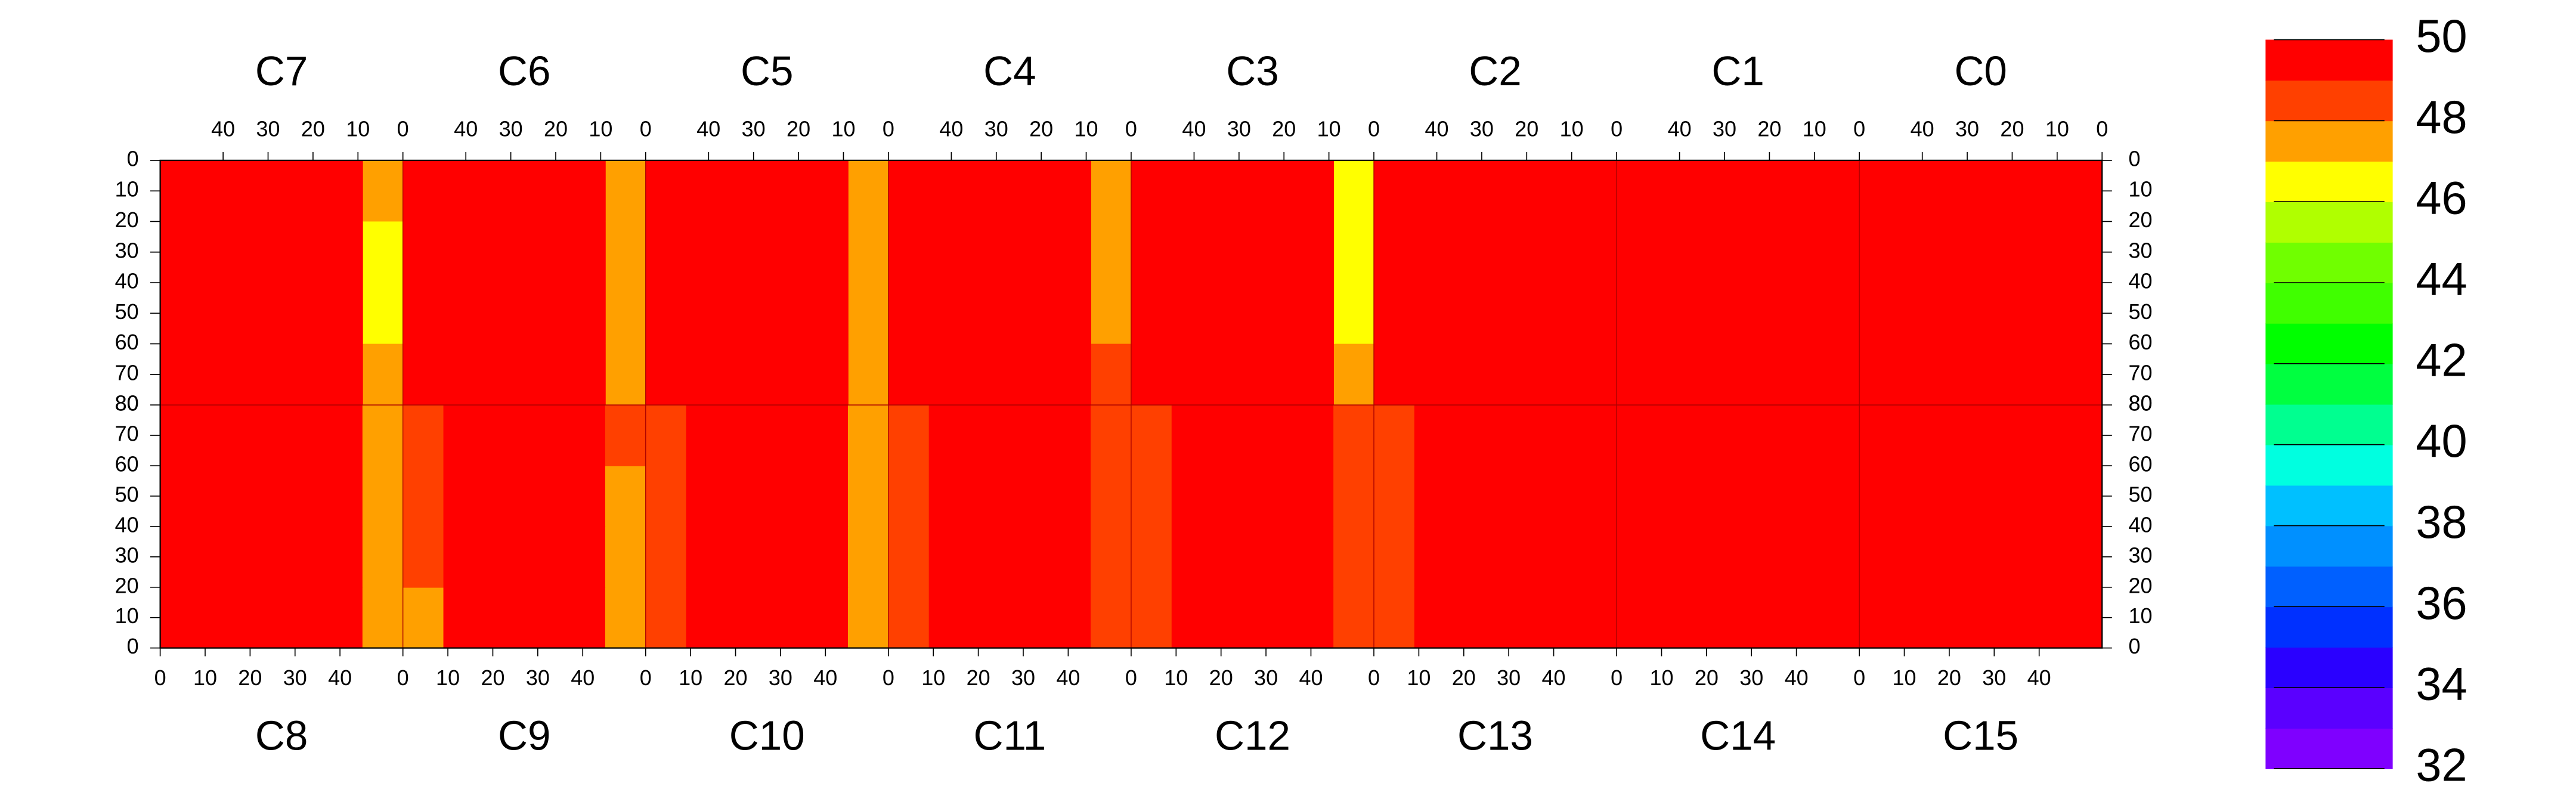 This screenshot has height=805, width=2576. Describe the element at coordinates (767, 735) in the screenshot. I see `chip-label: C10` at that location.